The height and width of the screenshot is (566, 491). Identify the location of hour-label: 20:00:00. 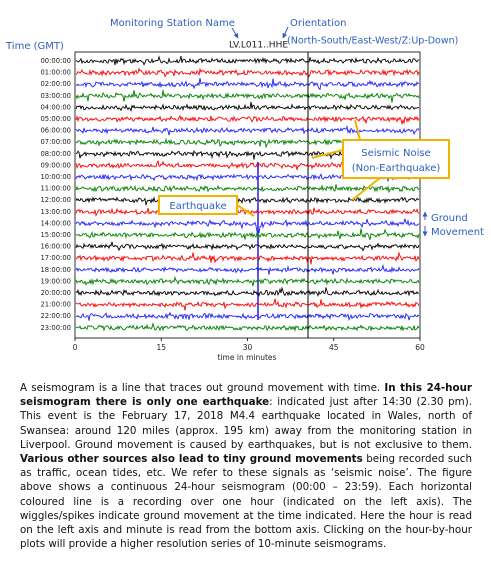
(55, 293).